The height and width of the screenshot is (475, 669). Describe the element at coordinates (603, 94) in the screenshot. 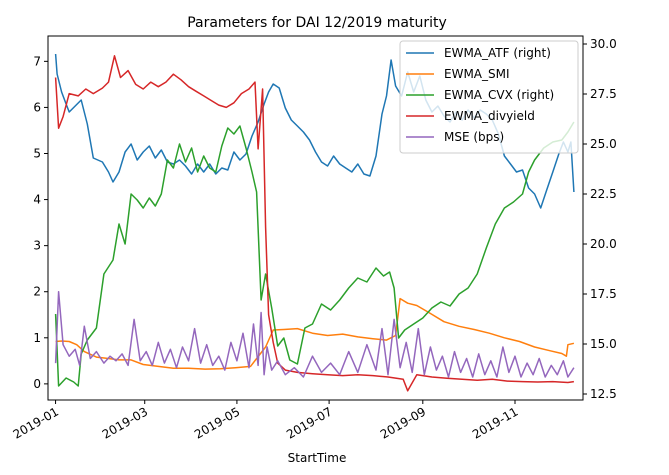

I see `right-tick-label: 27.5` at that location.